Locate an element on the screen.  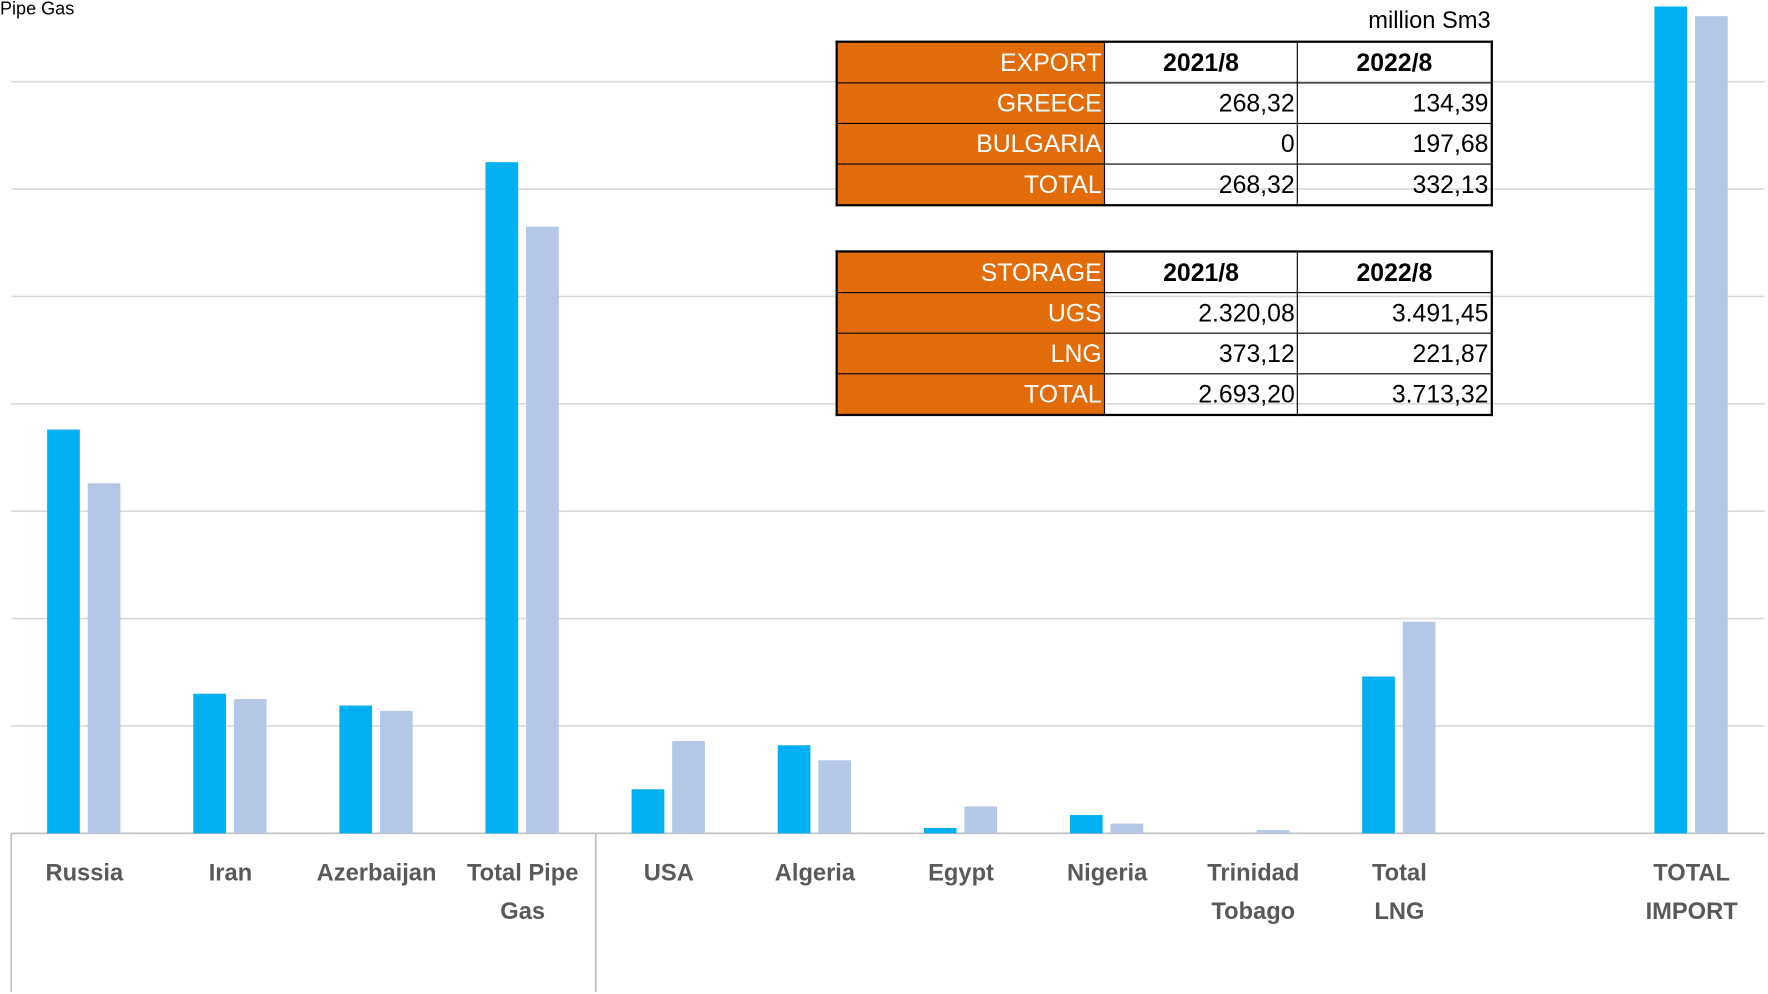
table-row: TOTAL 268,32 332,13 is located at coordinates (1164, 184).